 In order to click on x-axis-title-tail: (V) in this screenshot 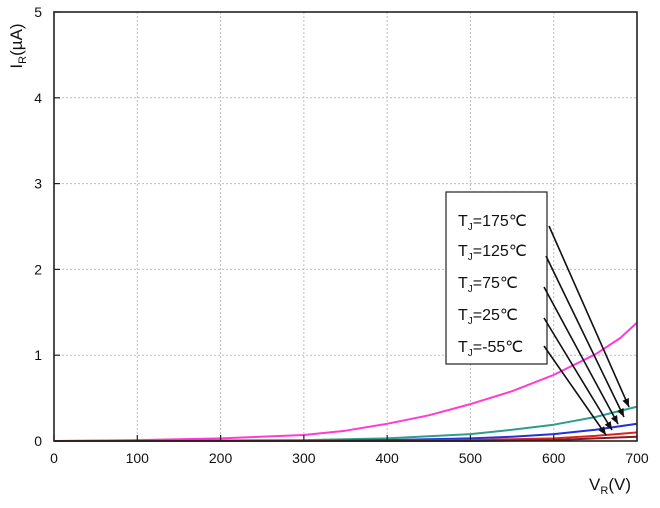, I will do `click(619, 484)`.